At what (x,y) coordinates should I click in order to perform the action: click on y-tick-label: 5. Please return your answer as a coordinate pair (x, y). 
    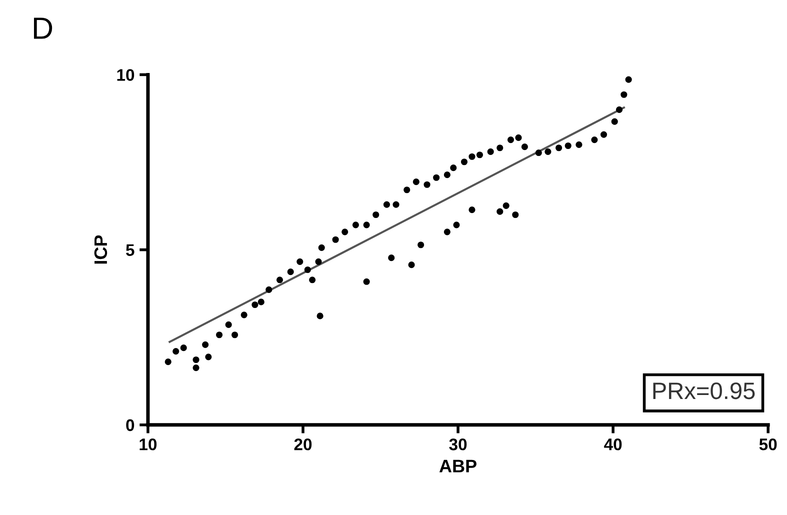
    Looking at the image, I should click on (130, 250).